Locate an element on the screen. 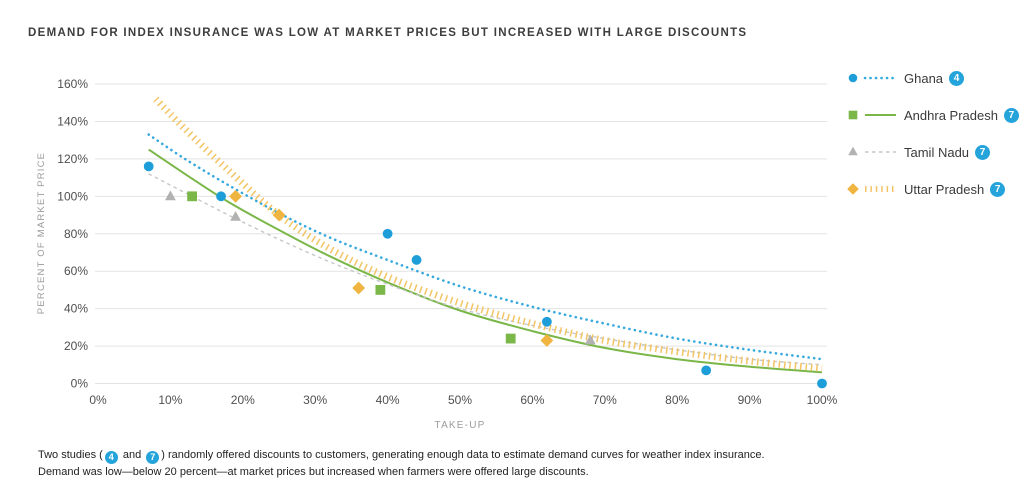 The image size is (1022, 491). legend-label: Tamil Nadu is located at coordinates (937, 152).